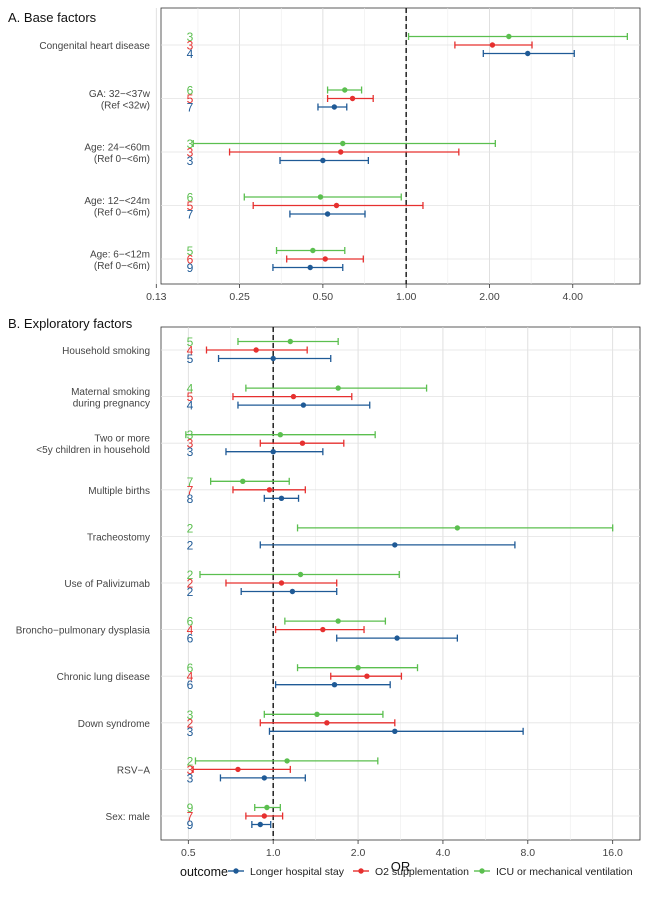 The height and width of the screenshot is (924, 650). What do you see at coordinates (612, 853) in the screenshot?
I see `x-tick-label: 16.0` at bounding box center [612, 853].